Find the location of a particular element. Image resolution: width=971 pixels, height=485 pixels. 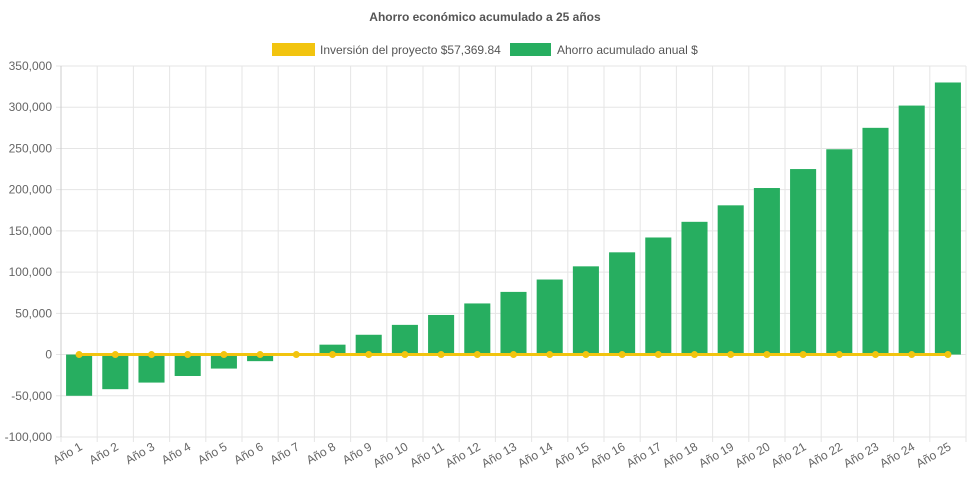

x-tick-label: Año 12 is located at coordinates (463, 454).